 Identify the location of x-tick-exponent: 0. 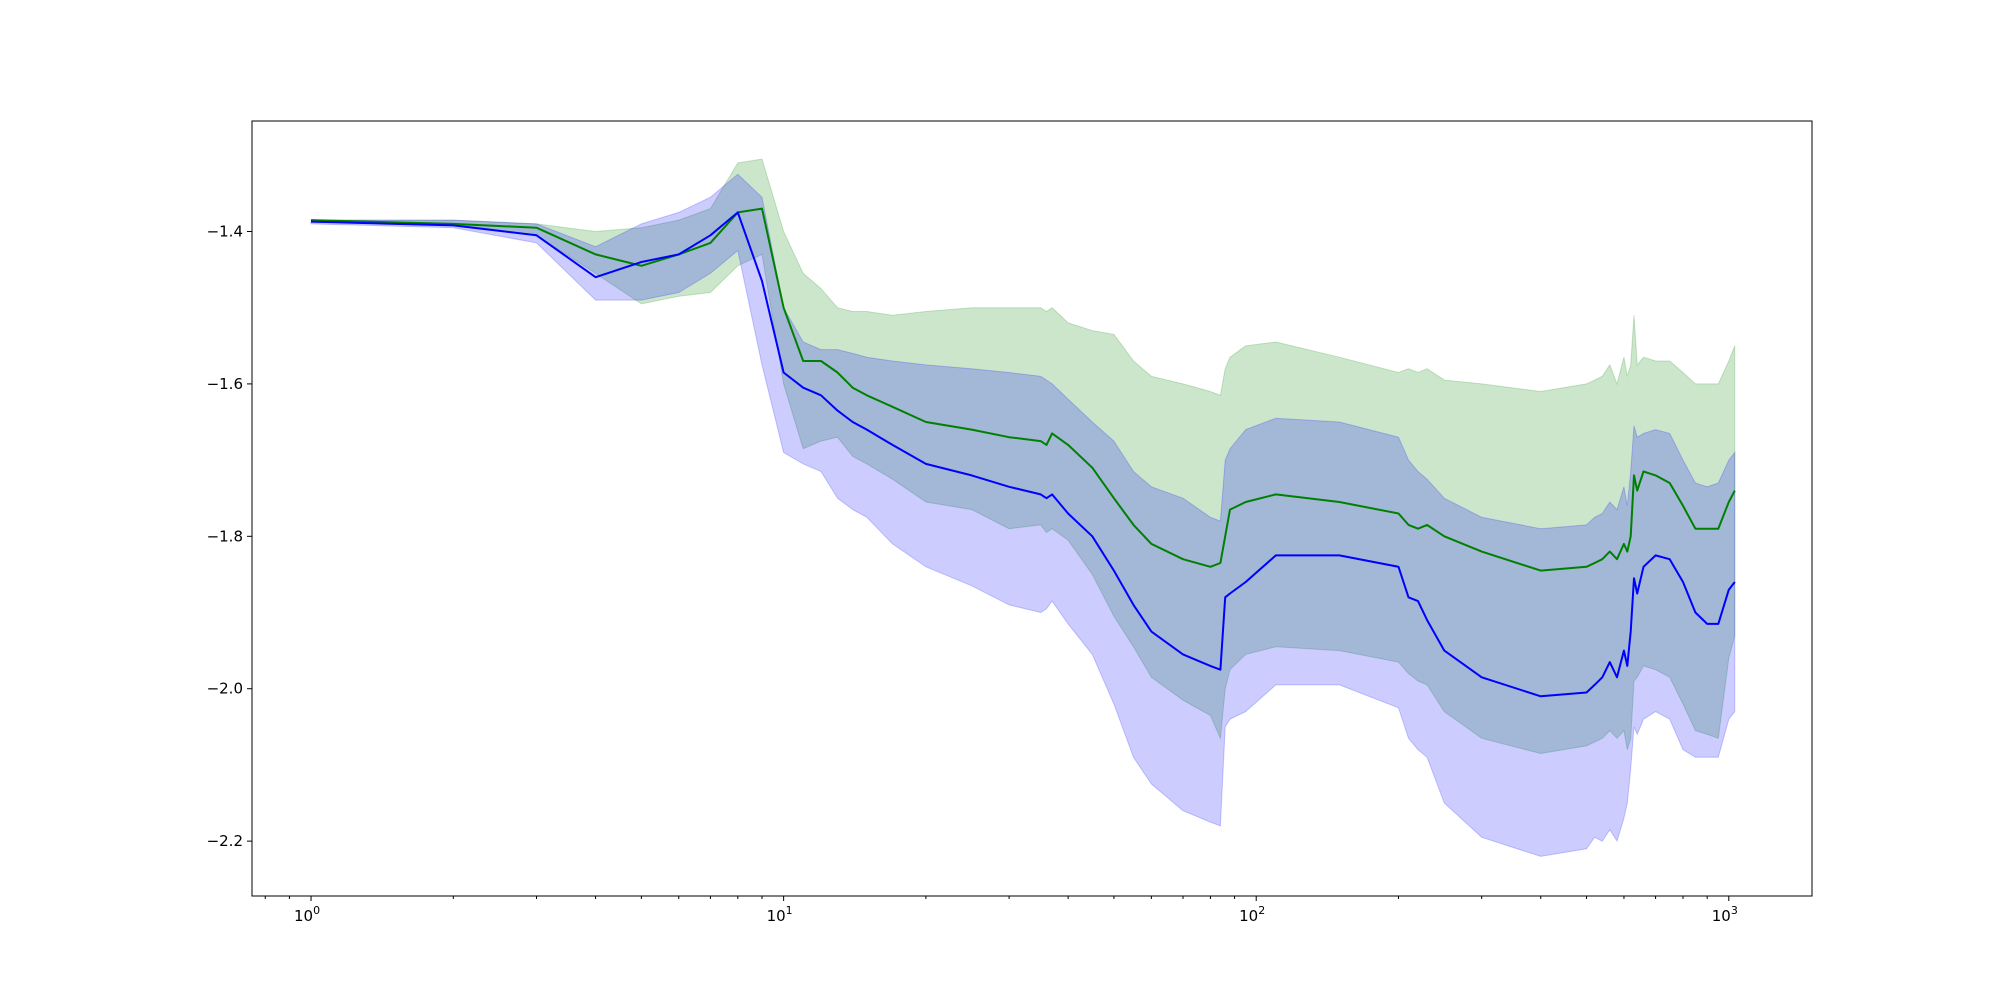
(316, 910).